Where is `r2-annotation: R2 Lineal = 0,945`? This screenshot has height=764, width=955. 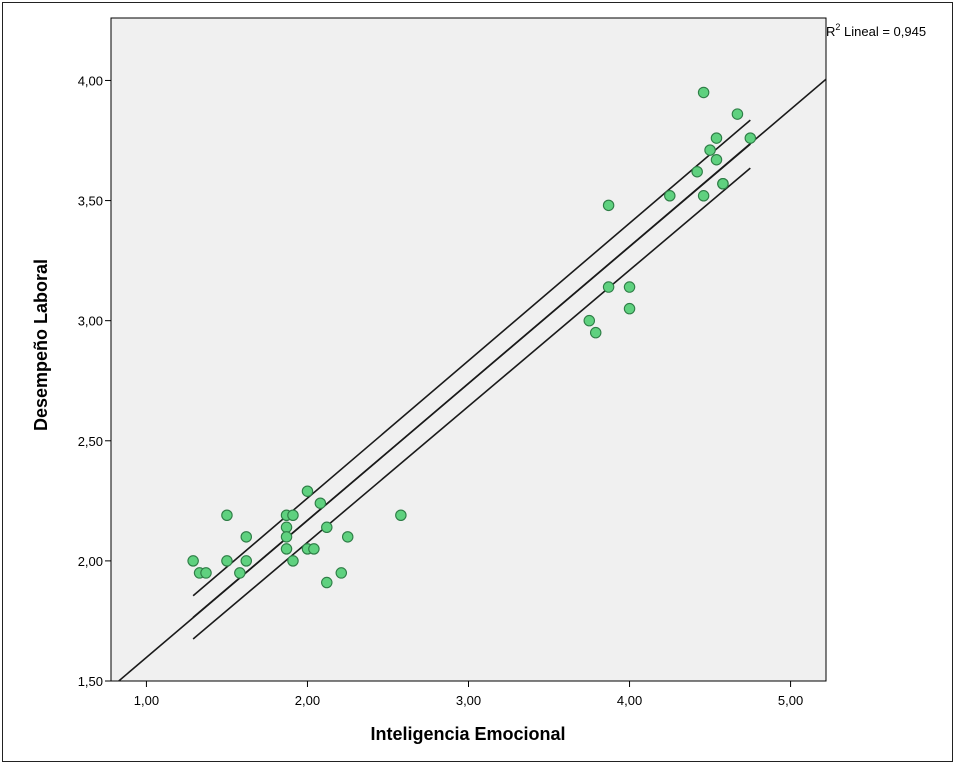
r2-annotation: R2 Lineal = 0,945 is located at coordinates (876, 30).